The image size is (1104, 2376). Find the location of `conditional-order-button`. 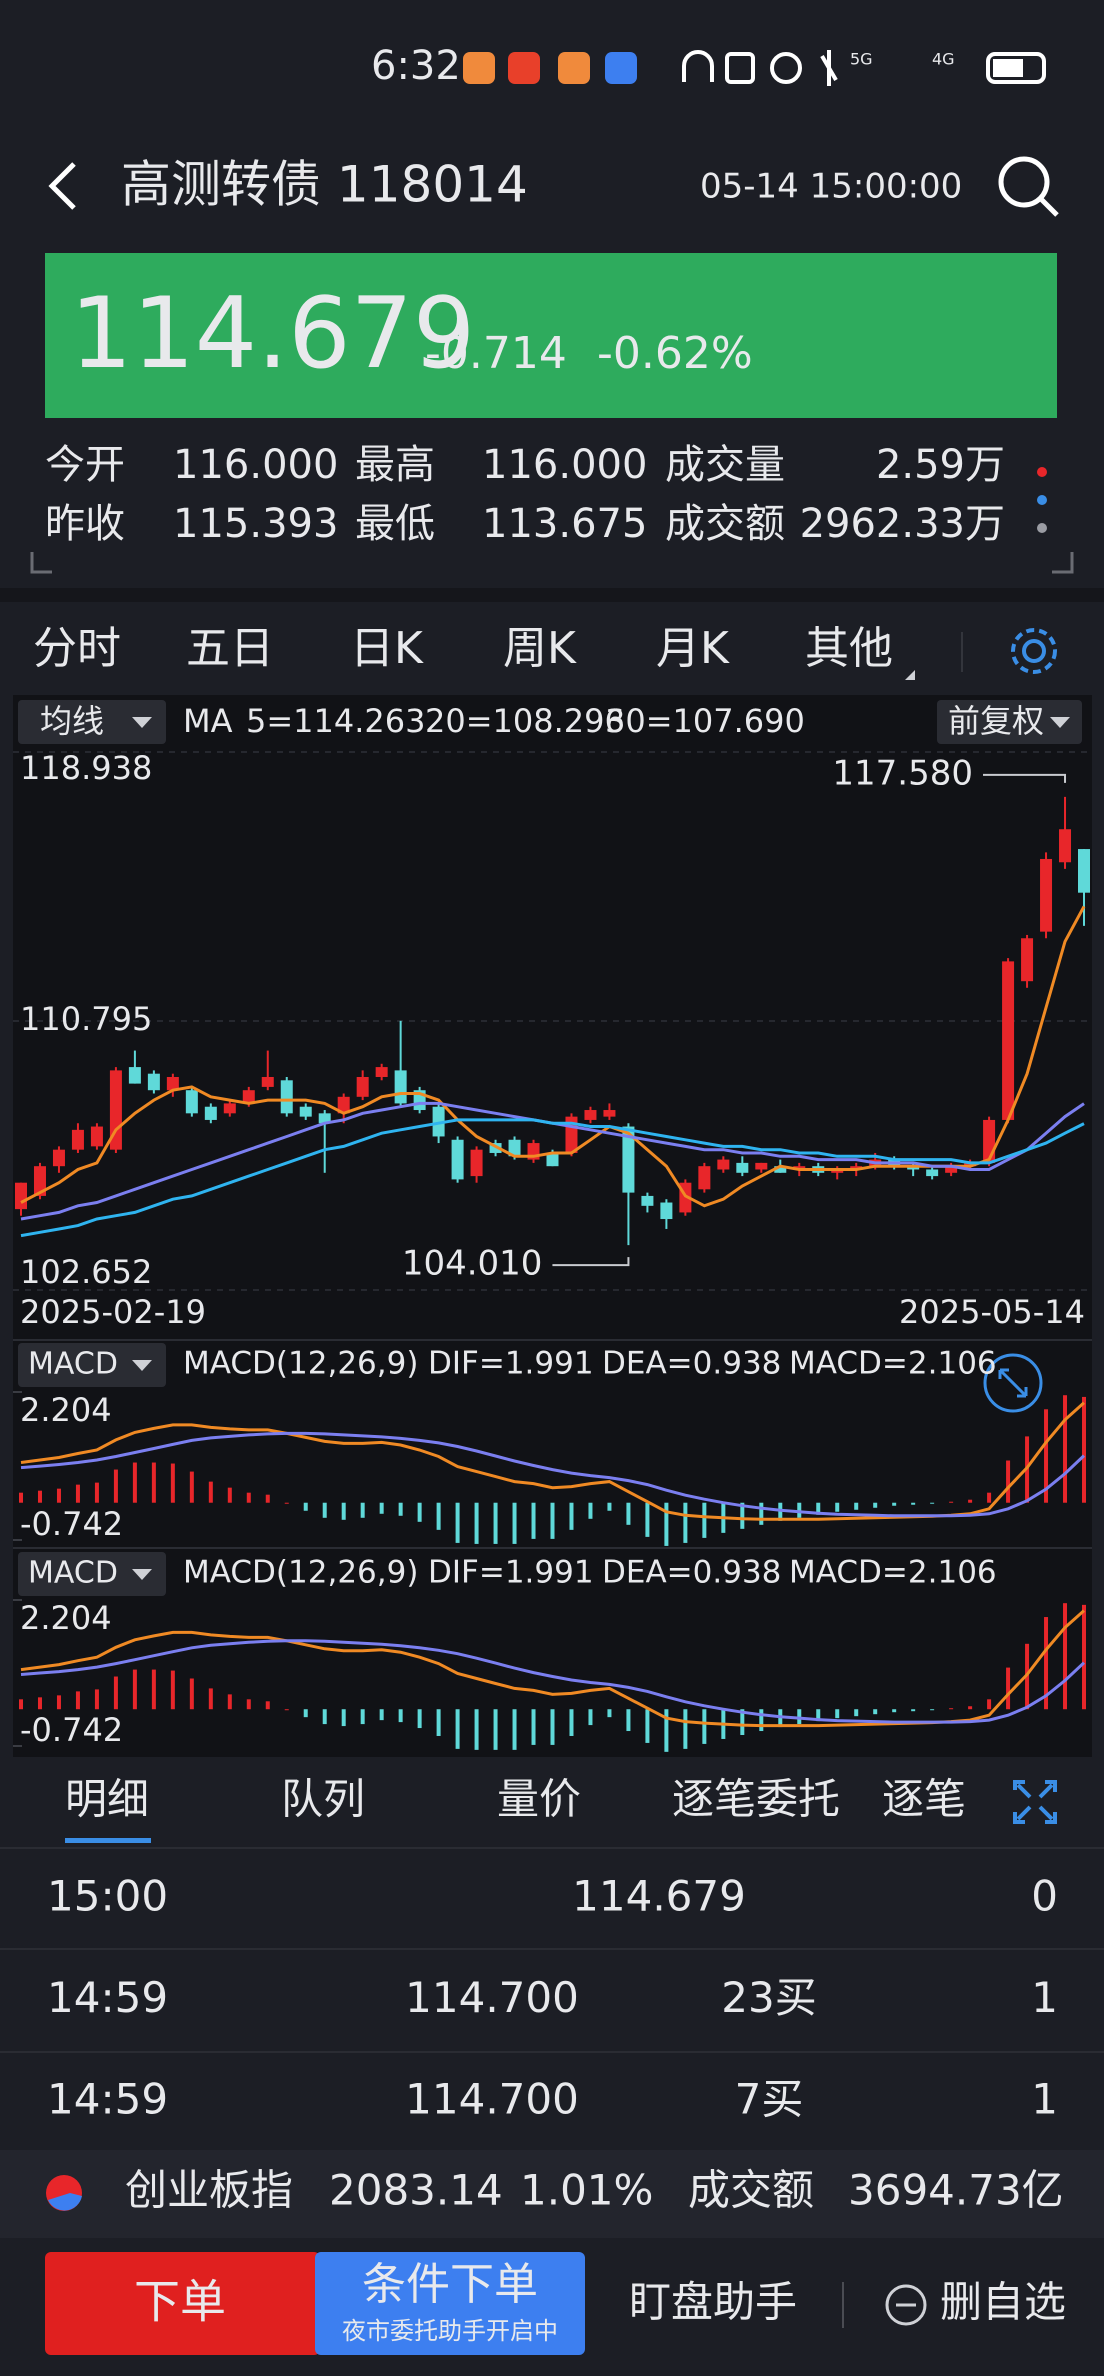

conditional-order-button is located at coordinates (450, 2303).